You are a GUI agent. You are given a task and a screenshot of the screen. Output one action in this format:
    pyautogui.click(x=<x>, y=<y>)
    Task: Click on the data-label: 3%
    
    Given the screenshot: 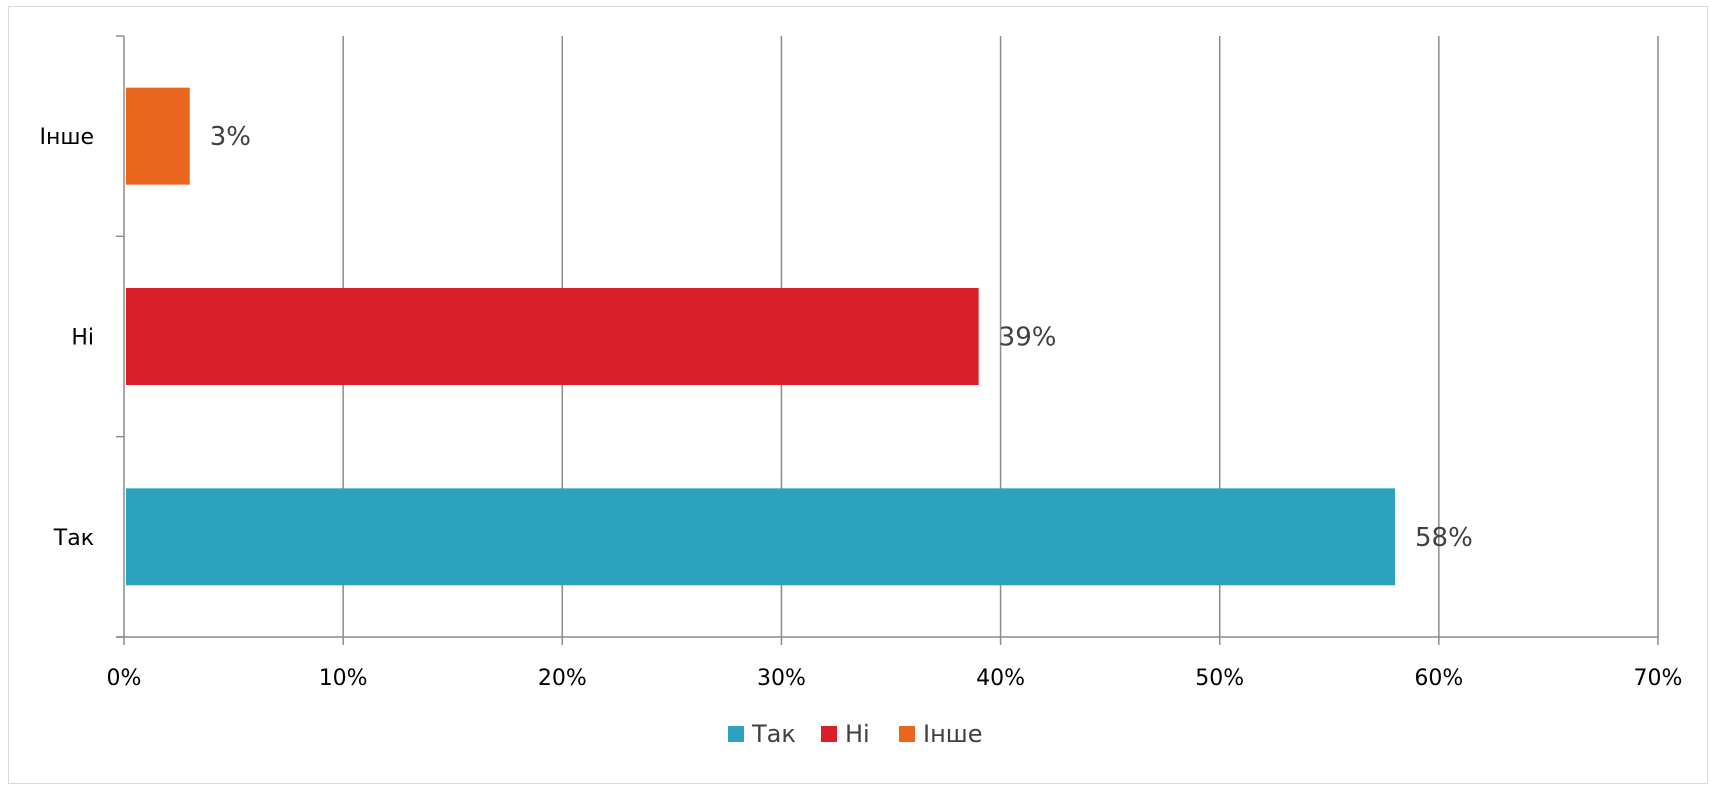 What is the action you would take?
    pyautogui.click(x=230, y=137)
    